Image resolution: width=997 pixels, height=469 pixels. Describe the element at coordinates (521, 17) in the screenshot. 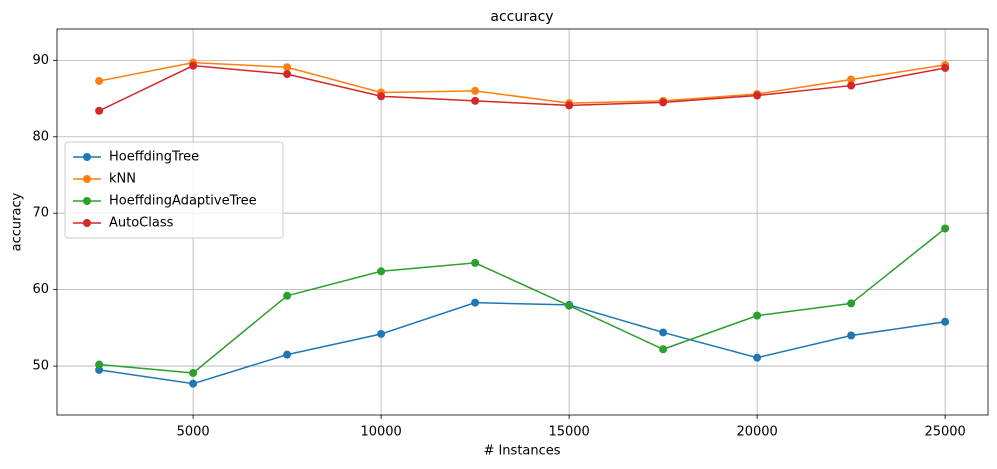

I see `chart-title: accuracy` at that location.